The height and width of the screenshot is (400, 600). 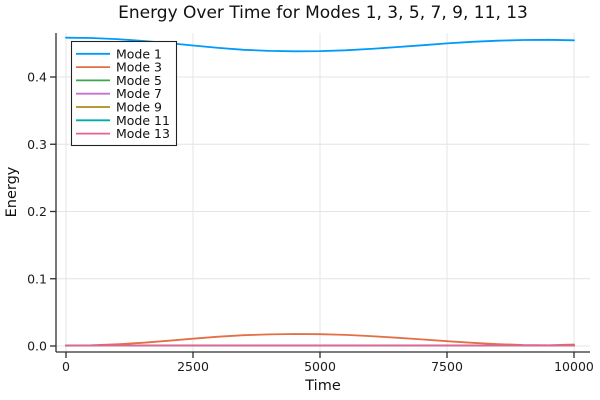 What do you see at coordinates (193, 366) in the screenshot?
I see `x-tick-label: 2500` at bounding box center [193, 366].